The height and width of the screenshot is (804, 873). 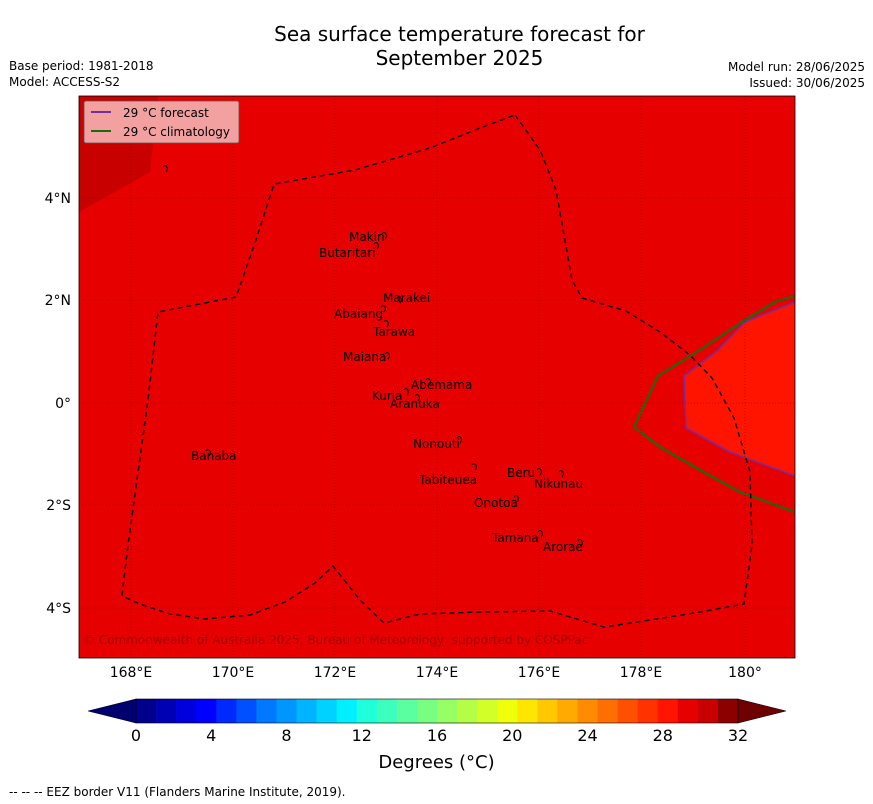 I want to click on y-axis-ticks: 4°N 2°N 0° 2°S 4°S, so click(x=58, y=404).